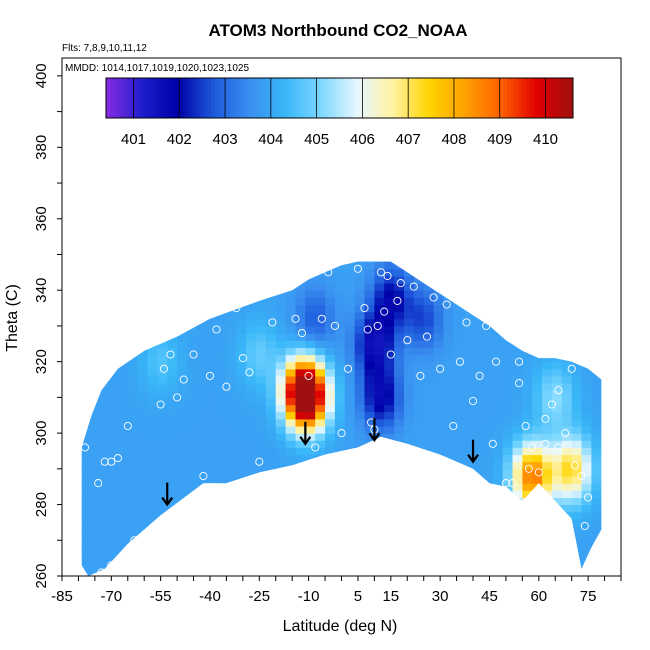 The image size is (650, 650). What do you see at coordinates (41, 433) in the screenshot?
I see `y-tick-label: 300` at bounding box center [41, 433].